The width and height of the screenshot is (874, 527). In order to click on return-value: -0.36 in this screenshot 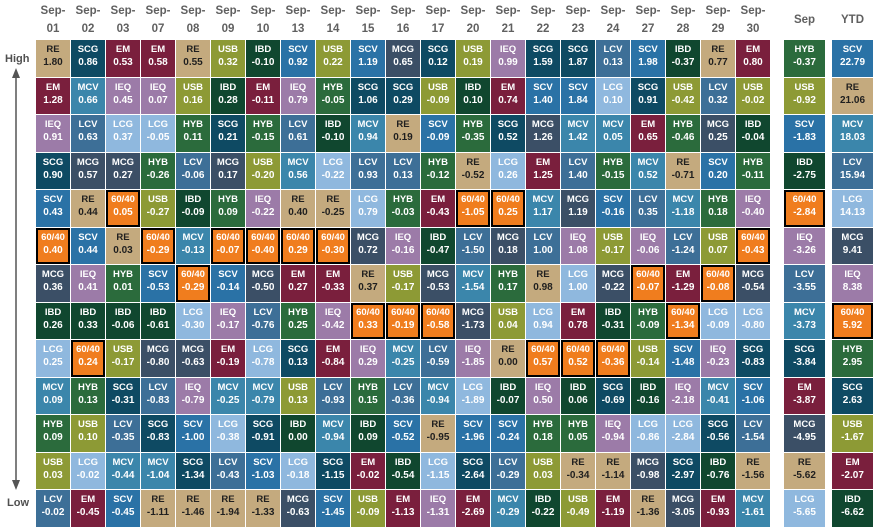, I will do `click(403, 400)`.